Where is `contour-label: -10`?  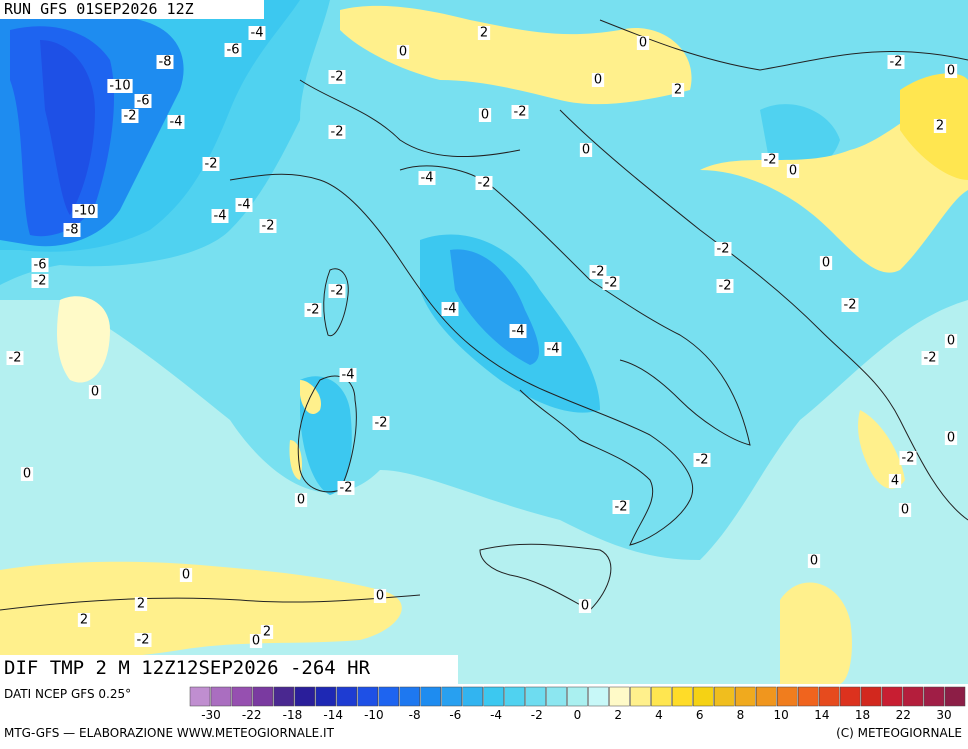
contour-label: -10 is located at coordinates (85, 211).